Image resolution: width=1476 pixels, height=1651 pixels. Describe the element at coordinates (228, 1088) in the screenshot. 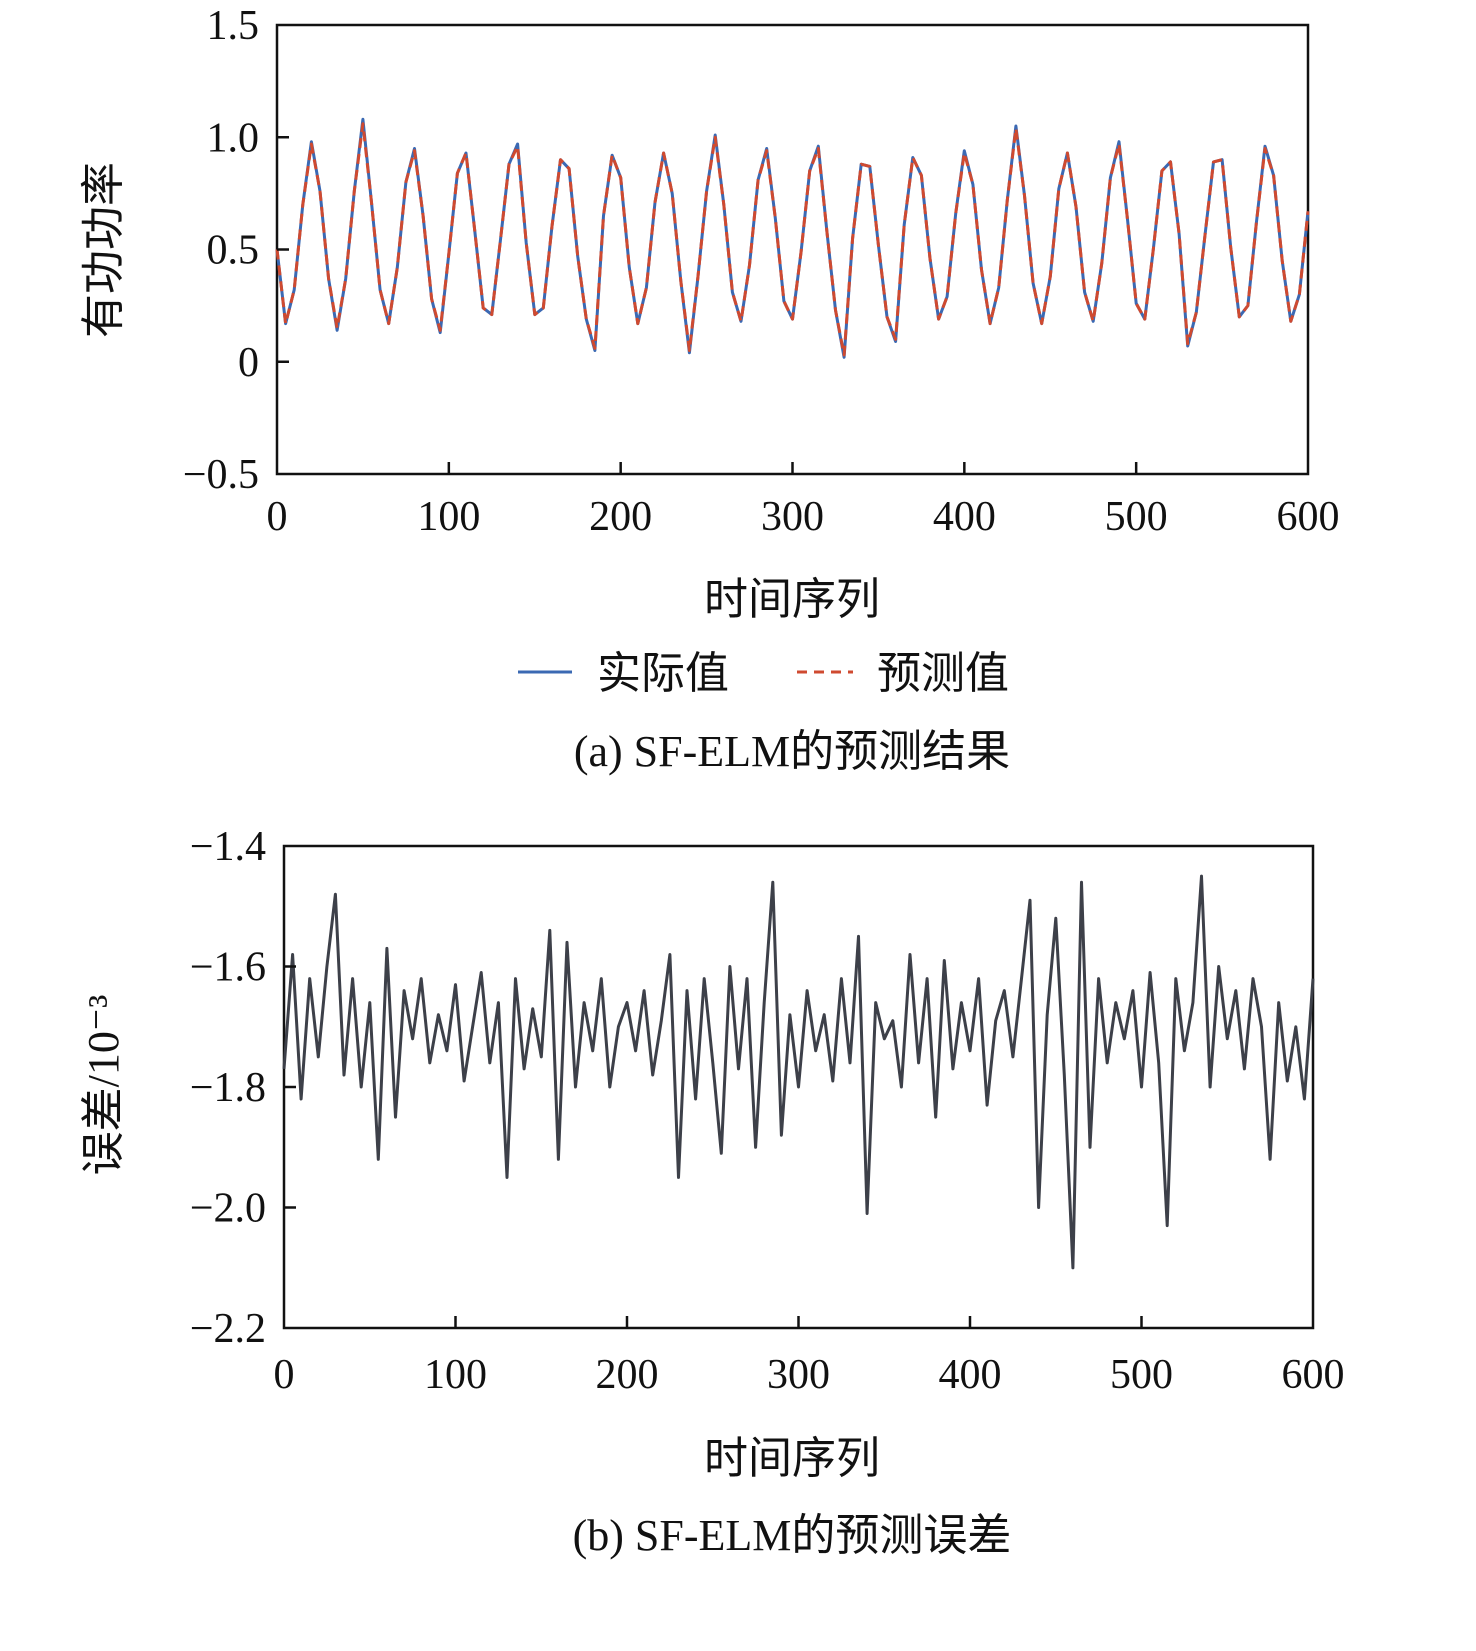

I see `y-tick-label: −1.8` at that location.